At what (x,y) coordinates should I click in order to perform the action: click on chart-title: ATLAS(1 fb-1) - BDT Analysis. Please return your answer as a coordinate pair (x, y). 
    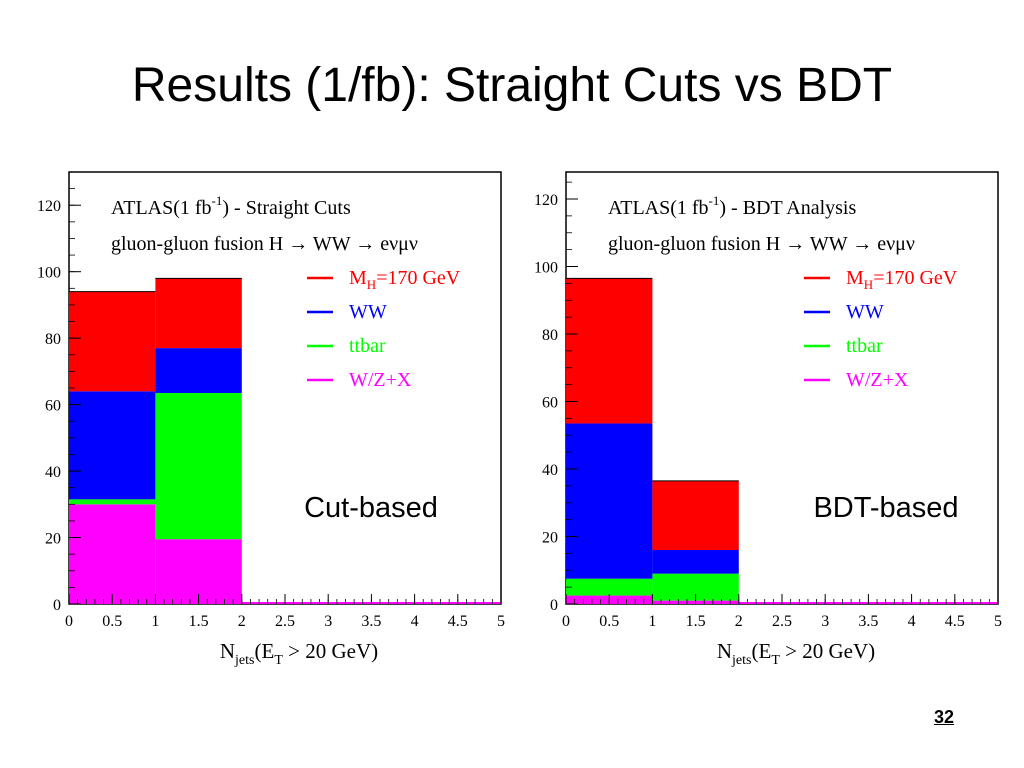
    Looking at the image, I should click on (732, 206).